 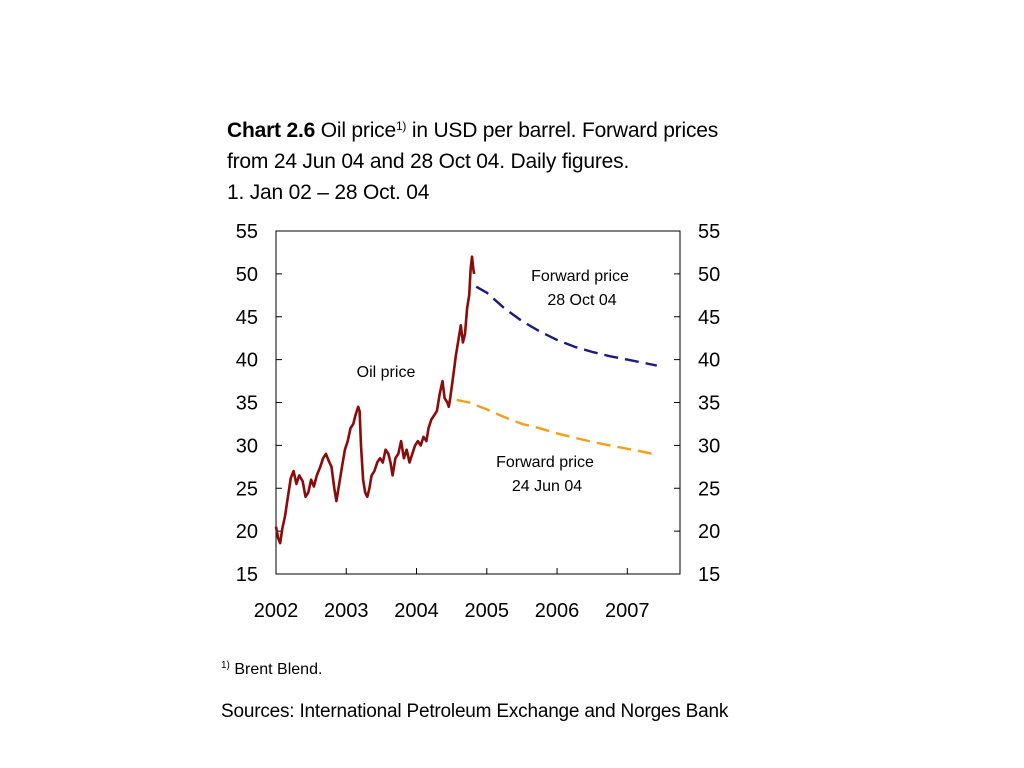 I want to click on annotation-forward-jun-line2: 24 Jun 04, so click(x=547, y=486).